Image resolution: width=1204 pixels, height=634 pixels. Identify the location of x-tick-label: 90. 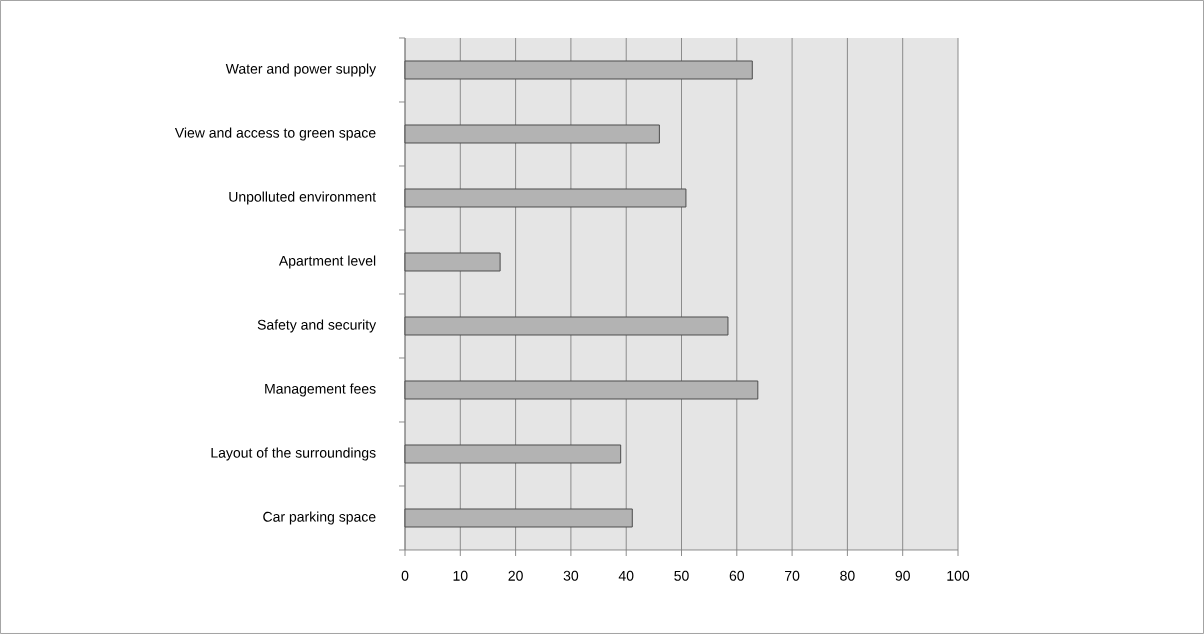
(902, 575).